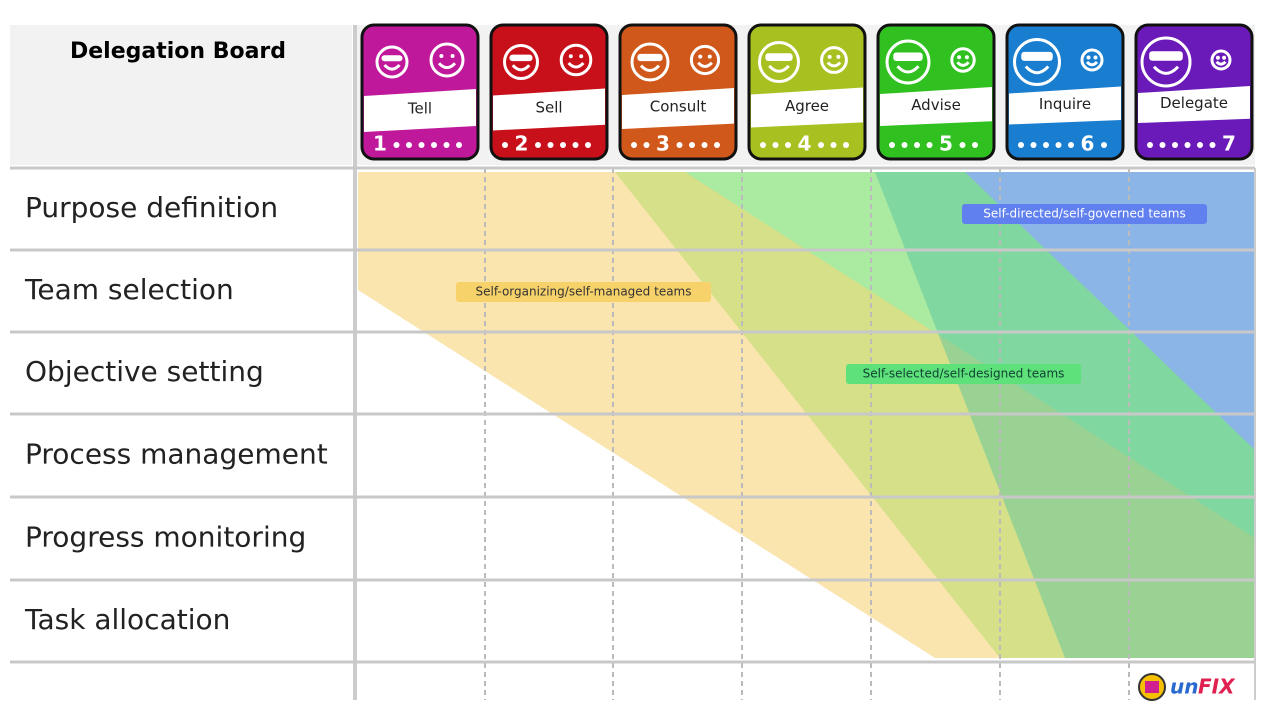 Image resolution: width=1280 pixels, height=723 pixels. What do you see at coordinates (1217, 687) in the screenshot?
I see `logo-suffix: FIX` at bounding box center [1217, 687].